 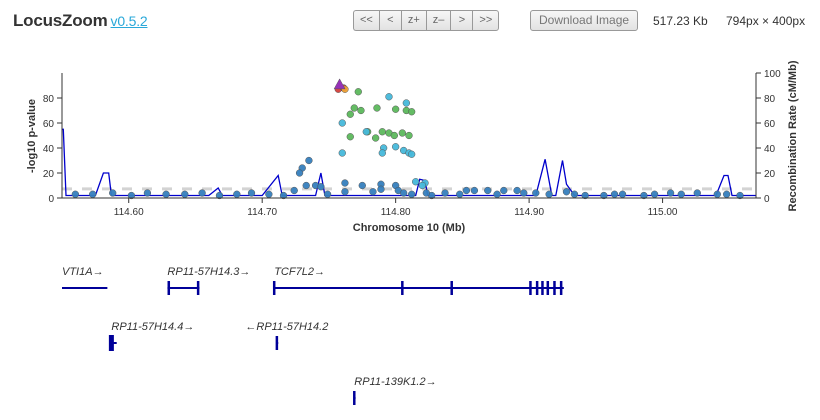 I want to click on x-tick-label: 114.90, so click(x=529, y=212).